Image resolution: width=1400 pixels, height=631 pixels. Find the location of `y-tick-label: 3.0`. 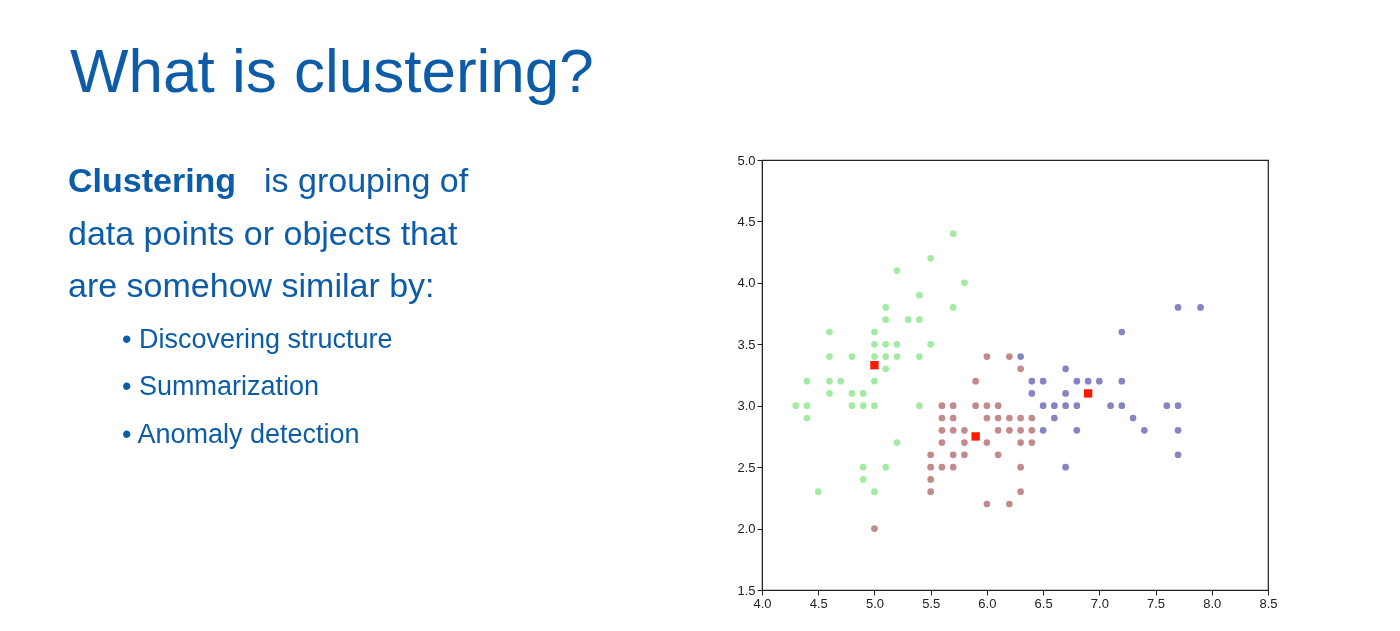

y-tick-label: 3.0 is located at coordinates (746, 406).